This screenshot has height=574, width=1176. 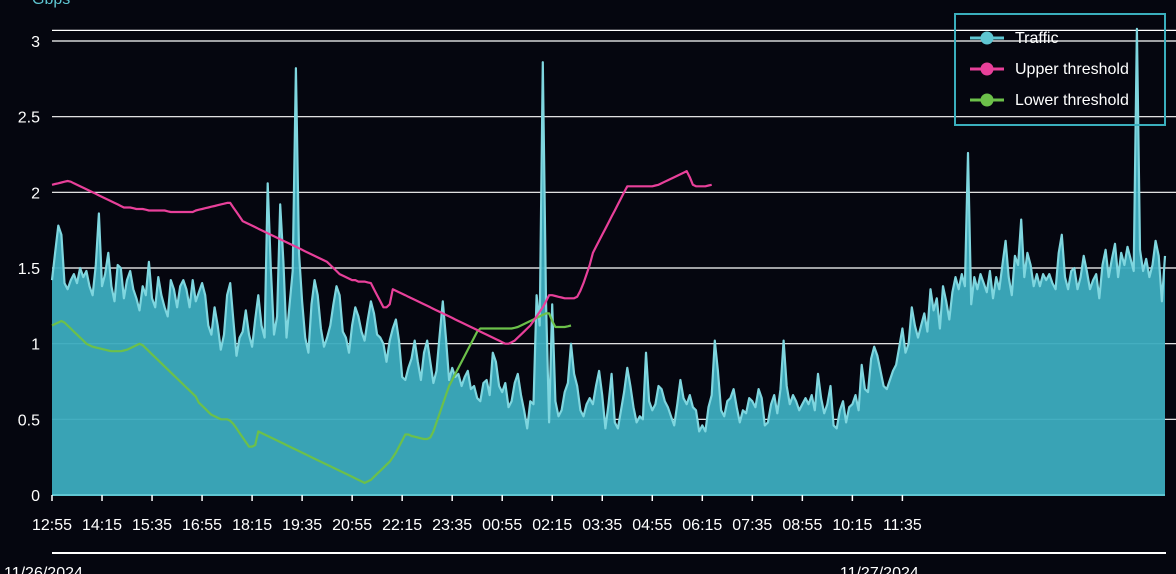 I want to click on x-tick-label: 00:55, so click(x=502, y=525).